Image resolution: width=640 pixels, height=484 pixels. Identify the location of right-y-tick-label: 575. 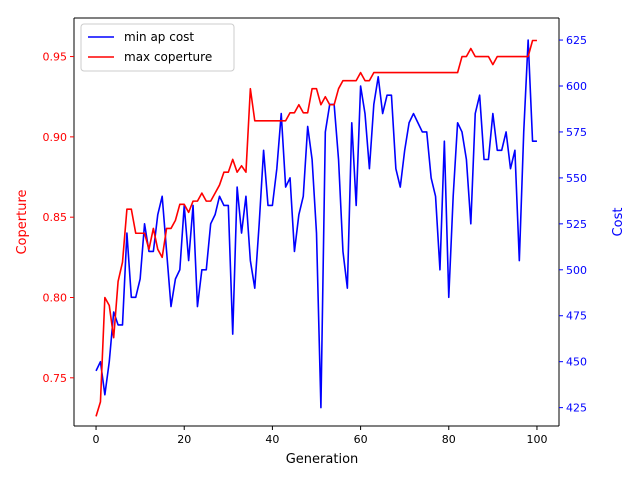
(576, 132).